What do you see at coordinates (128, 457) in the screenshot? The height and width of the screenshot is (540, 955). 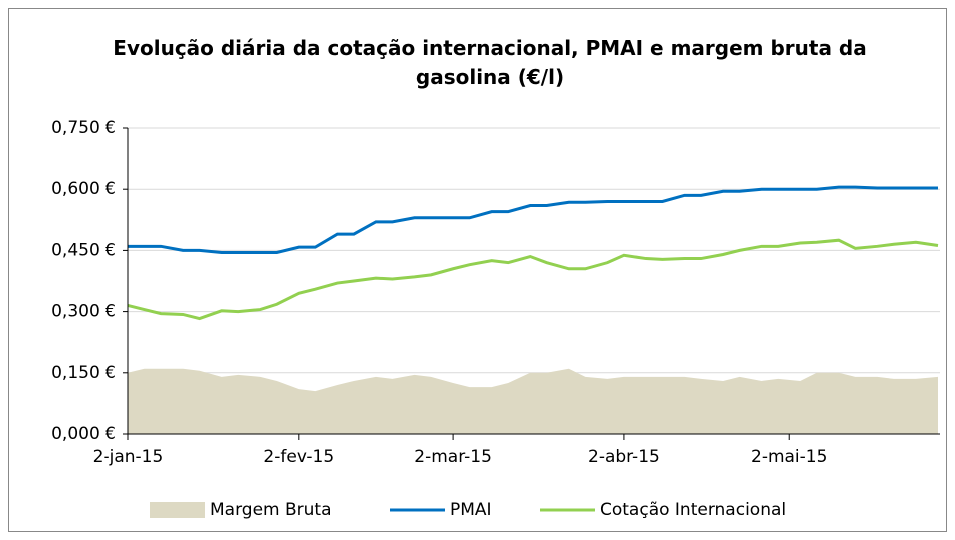 I see `x-tick-label: 2-jan-15` at bounding box center [128, 457].